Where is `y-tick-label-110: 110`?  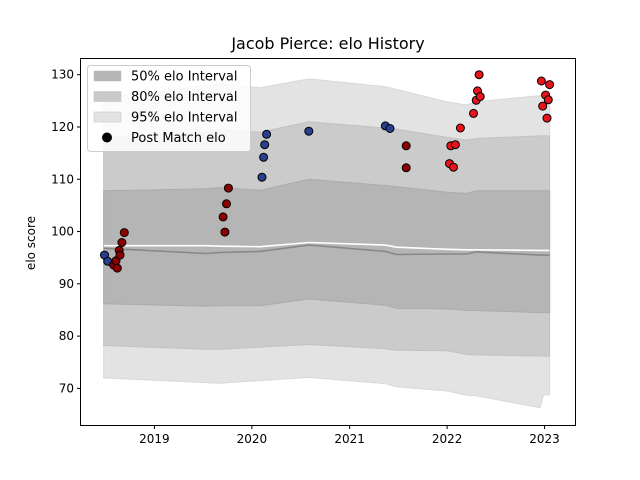
y-tick-label-110: 110 is located at coordinates (62, 179).